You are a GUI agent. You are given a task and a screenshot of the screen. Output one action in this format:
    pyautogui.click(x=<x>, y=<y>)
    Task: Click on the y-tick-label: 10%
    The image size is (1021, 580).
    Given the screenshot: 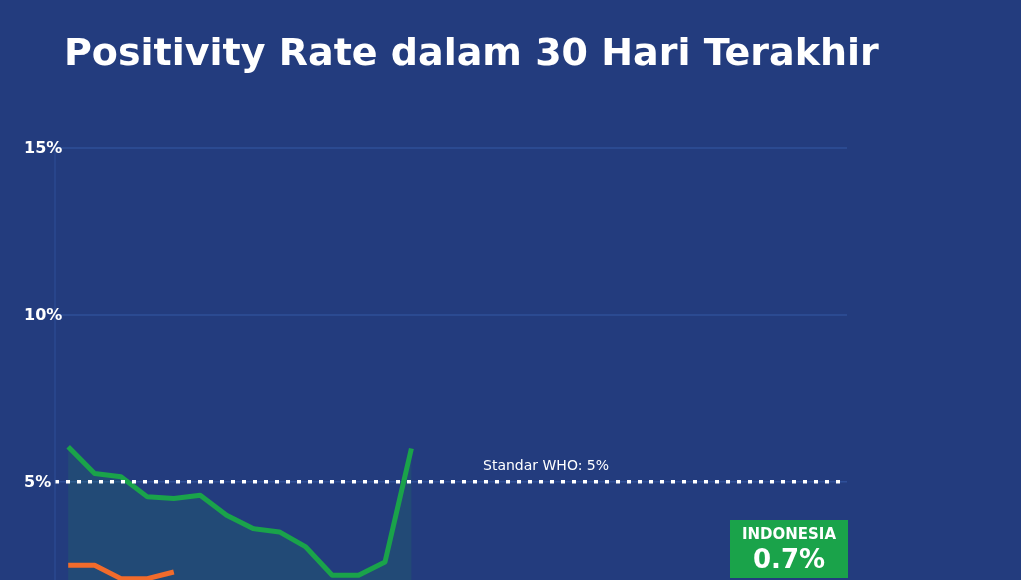 What is the action you would take?
    pyautogui.click(x=43, y=314)
    